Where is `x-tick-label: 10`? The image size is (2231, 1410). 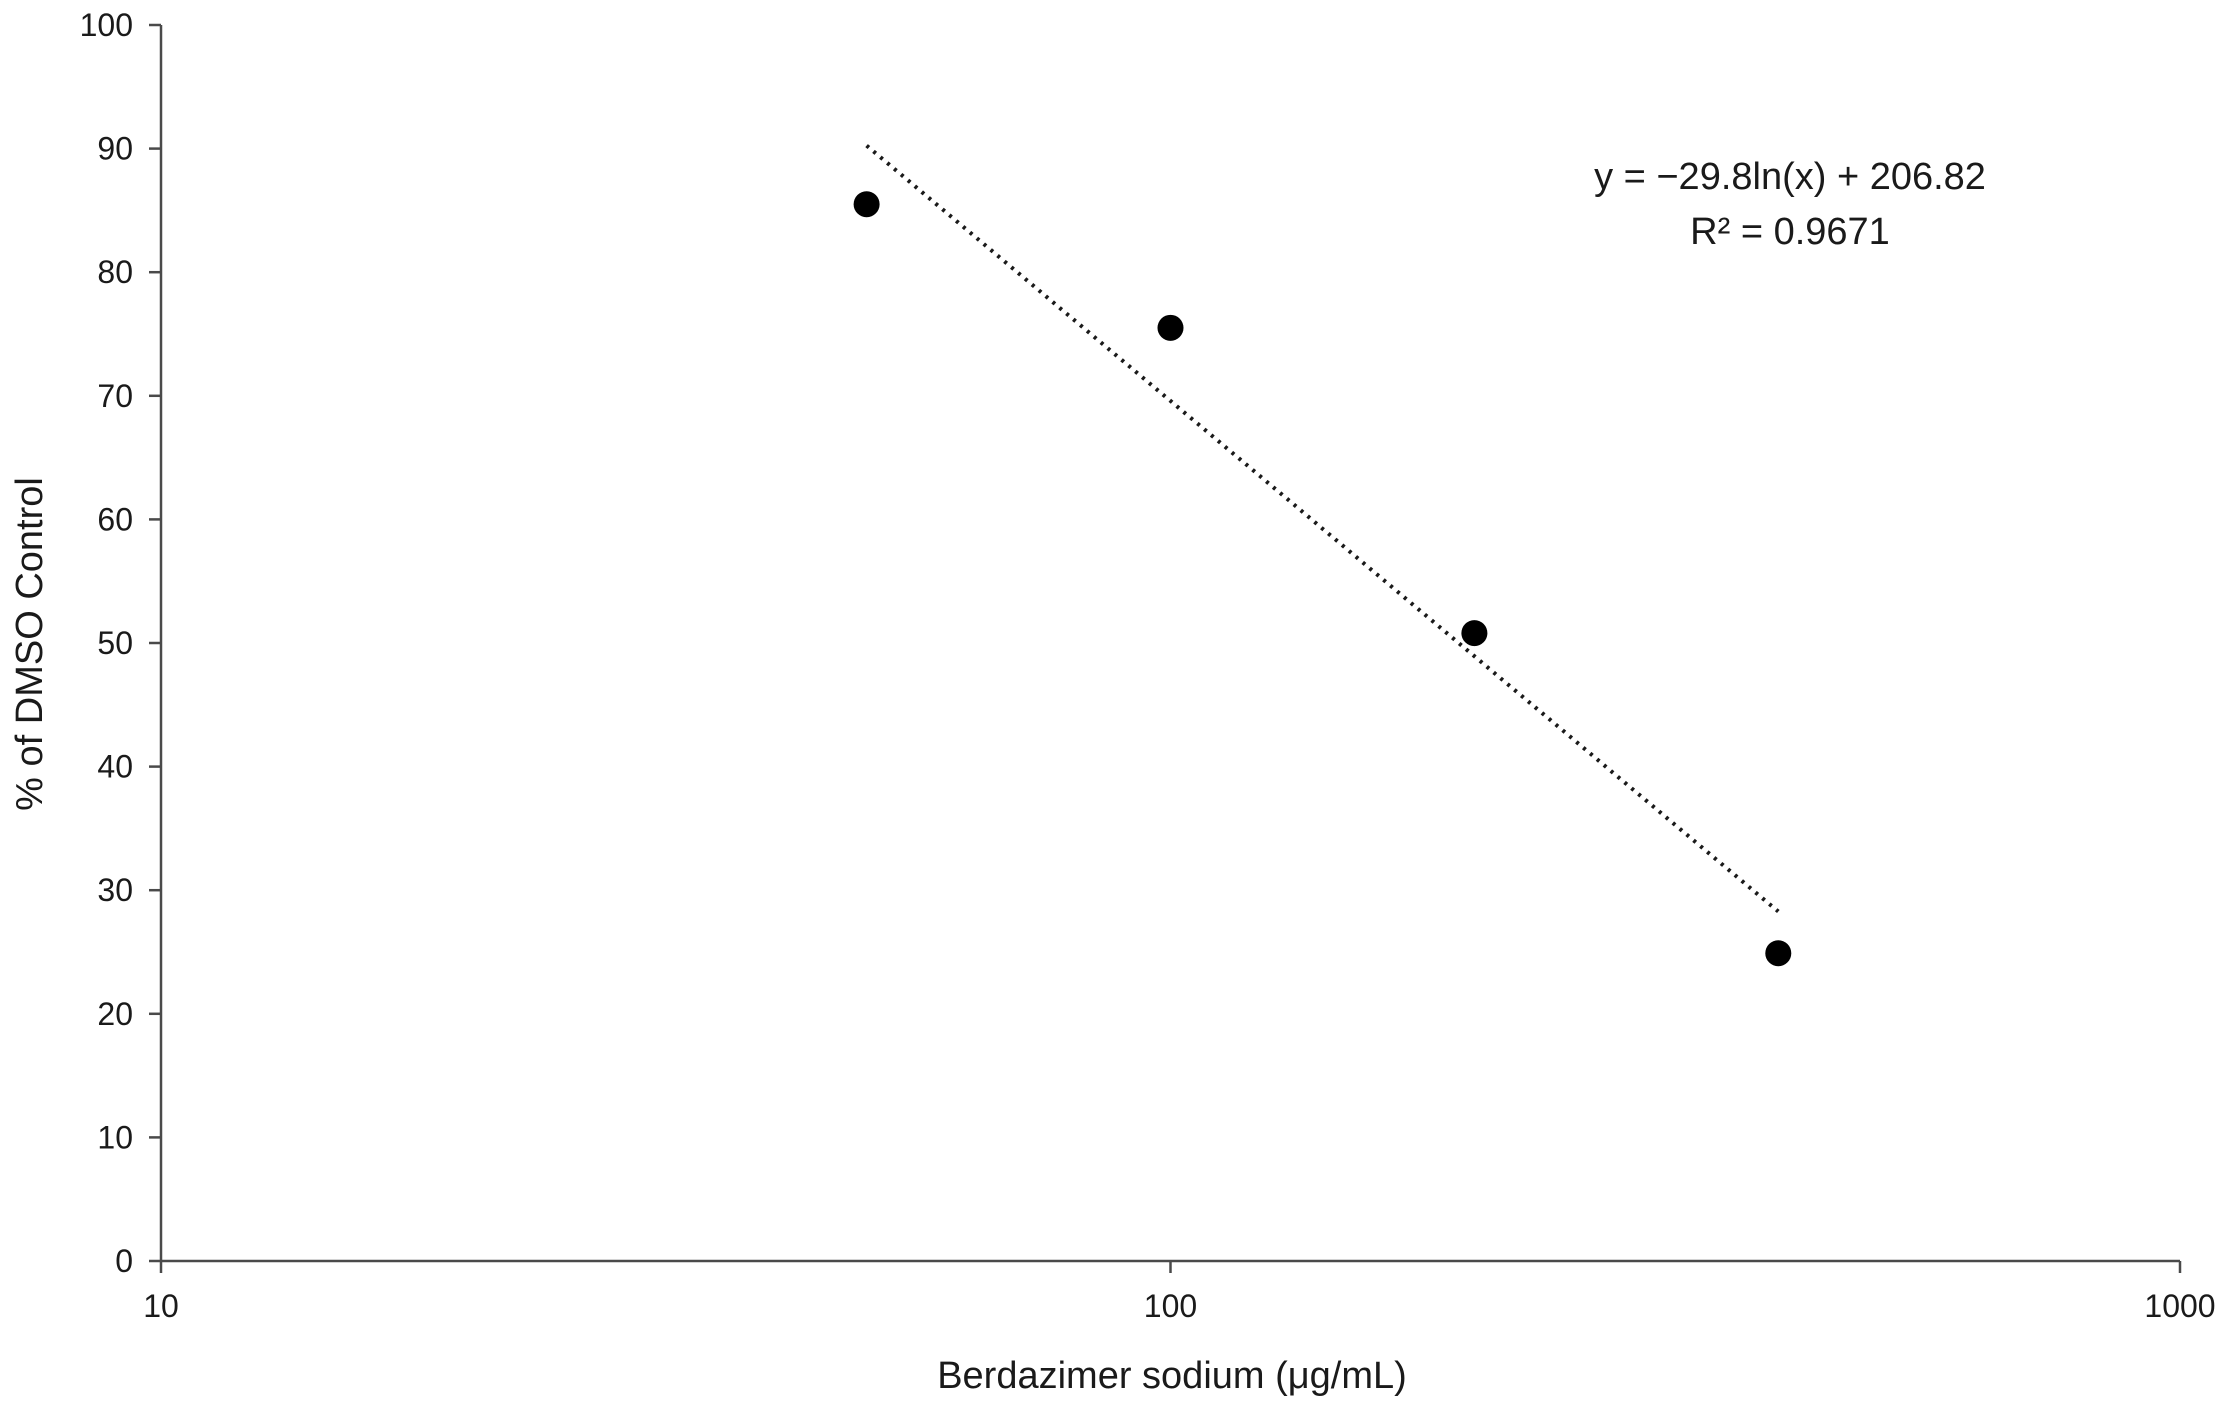 x-tick-label: 10 is located at coordinates (161, 1306).